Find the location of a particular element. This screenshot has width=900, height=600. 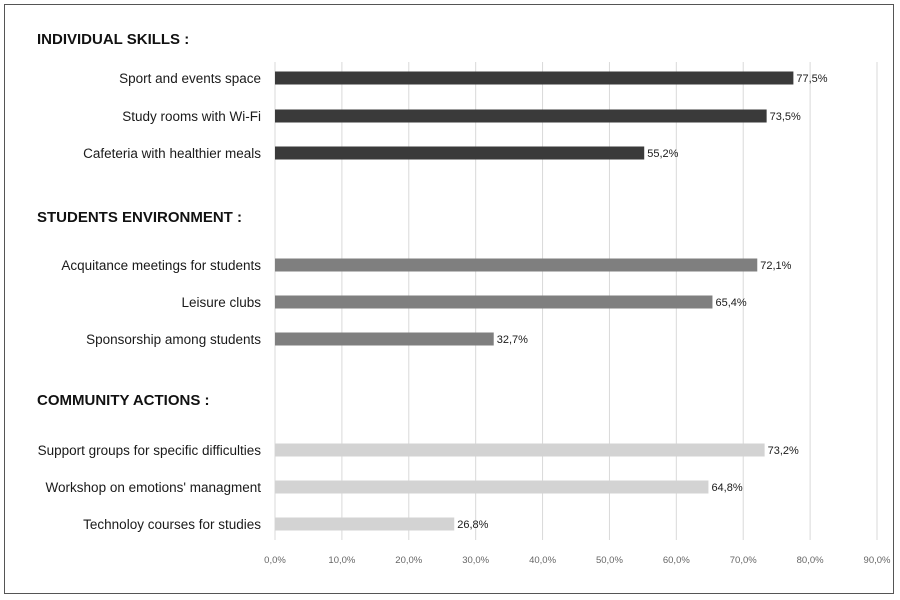

x-tick-label: 60,0% is located at coordinates (676, 560).